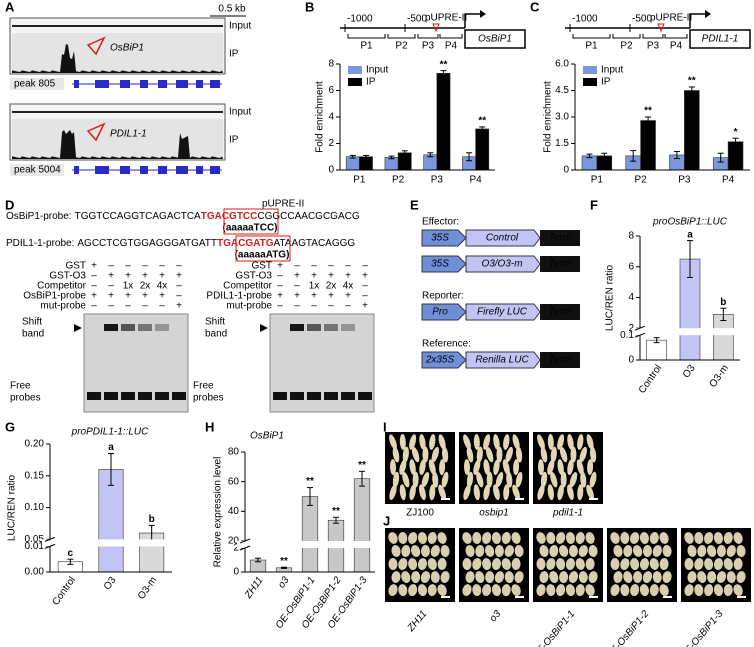  I want to click on legend-label: IP, so click(606, 82).